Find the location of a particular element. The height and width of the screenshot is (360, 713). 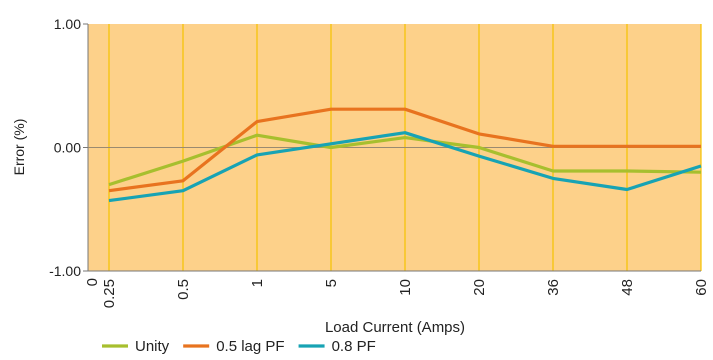

series-line is located at coordinates (405, 160).